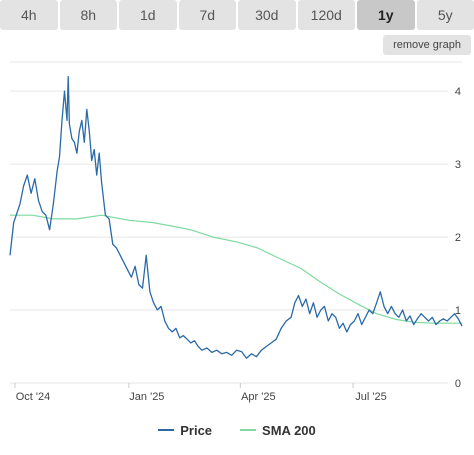 The image size is (474, 455). I want to click on x-tick-label: Jan '25, so click(146, 397).